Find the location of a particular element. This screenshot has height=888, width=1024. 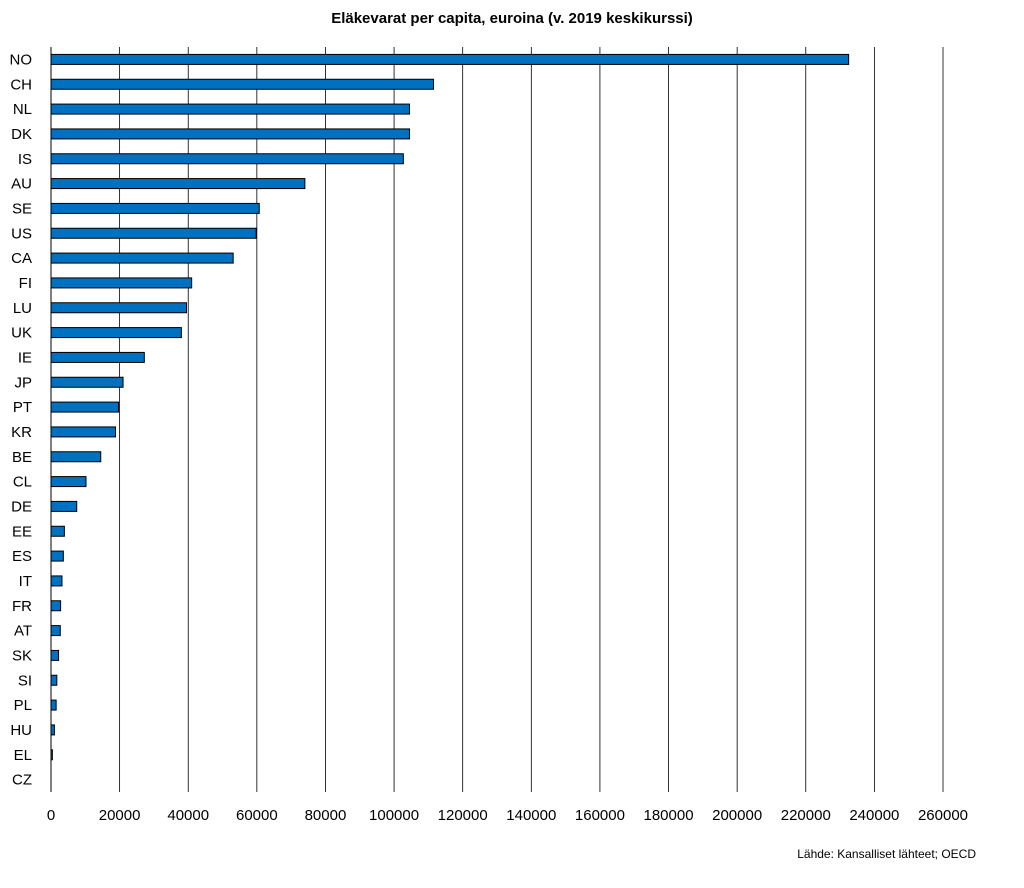

x-tick-label: 220000 is located at coordinates (806, 815).